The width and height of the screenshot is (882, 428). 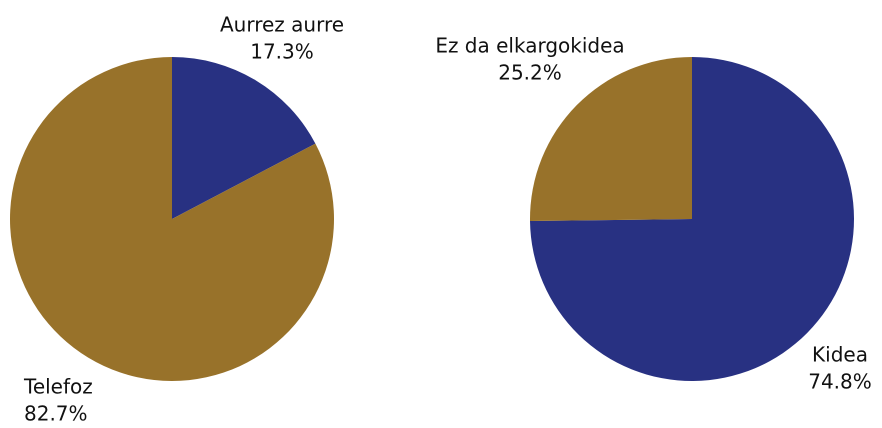 What do you see at coordinates (56, 414) in the screenshot?
I see `slice-value-label: 82.7%` at bounding box center [56, 414].